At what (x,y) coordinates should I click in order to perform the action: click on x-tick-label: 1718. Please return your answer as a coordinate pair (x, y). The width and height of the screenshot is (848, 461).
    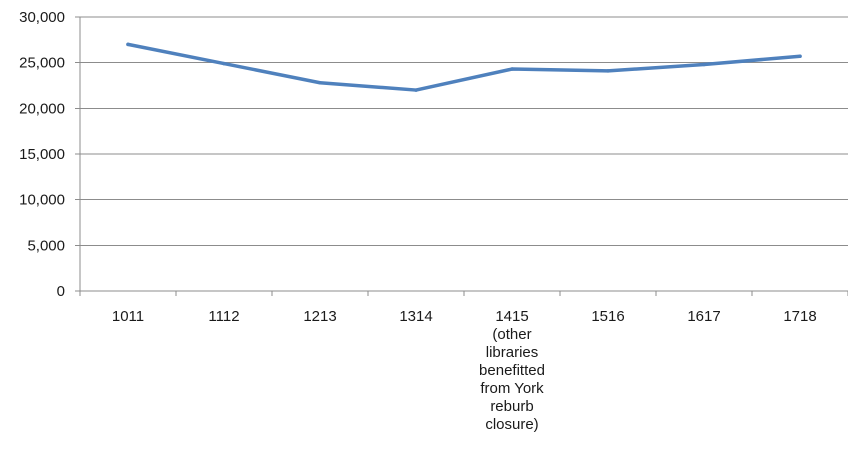
    Looking at the image, I should click on (799, 316).